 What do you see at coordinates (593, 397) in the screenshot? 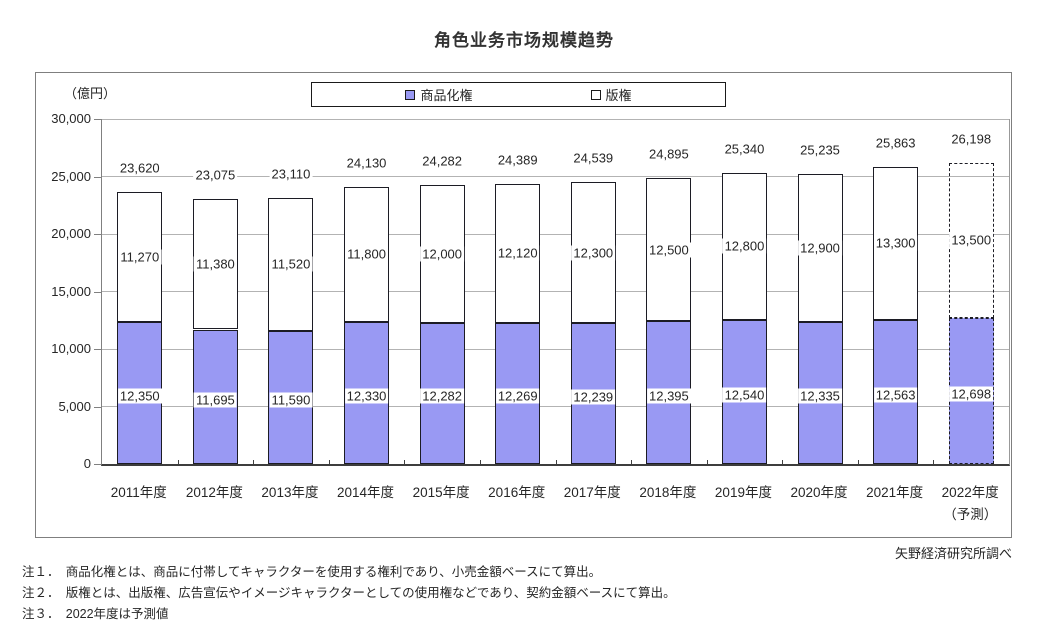
I see `data-label-merchandising-2017年度: 12,239` at bounding box center [593, 397].